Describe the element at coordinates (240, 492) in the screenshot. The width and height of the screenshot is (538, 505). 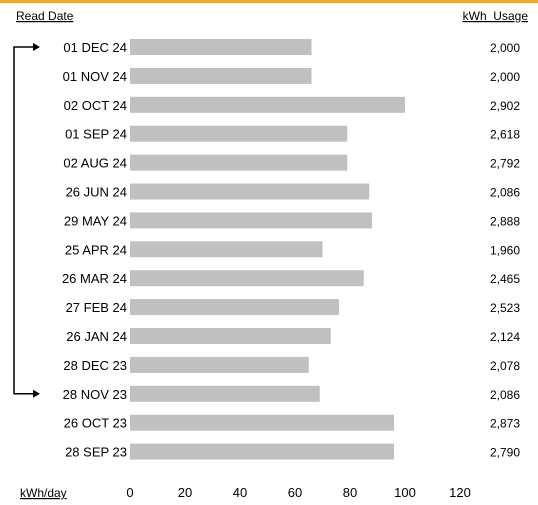
I see `x-tick-label: 40` at that location.